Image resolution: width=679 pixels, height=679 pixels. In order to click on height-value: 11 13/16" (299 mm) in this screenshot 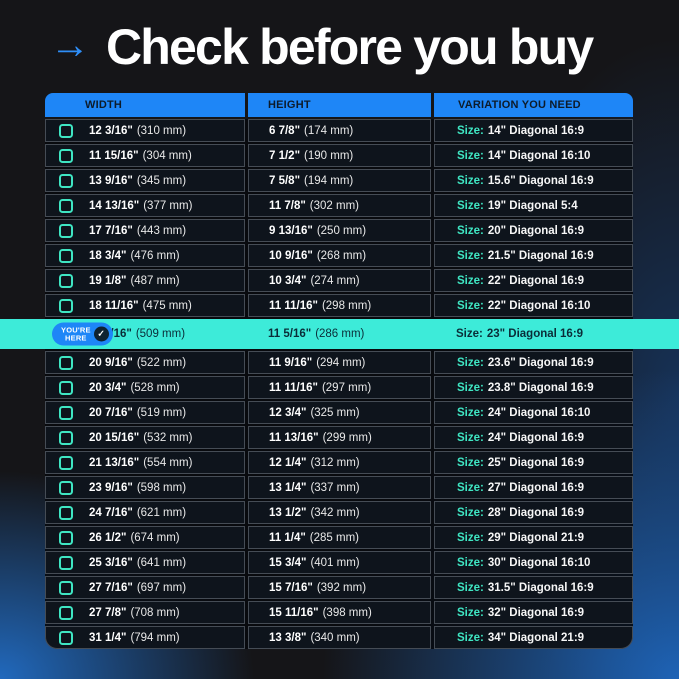, I will do `click(320, 438)`.